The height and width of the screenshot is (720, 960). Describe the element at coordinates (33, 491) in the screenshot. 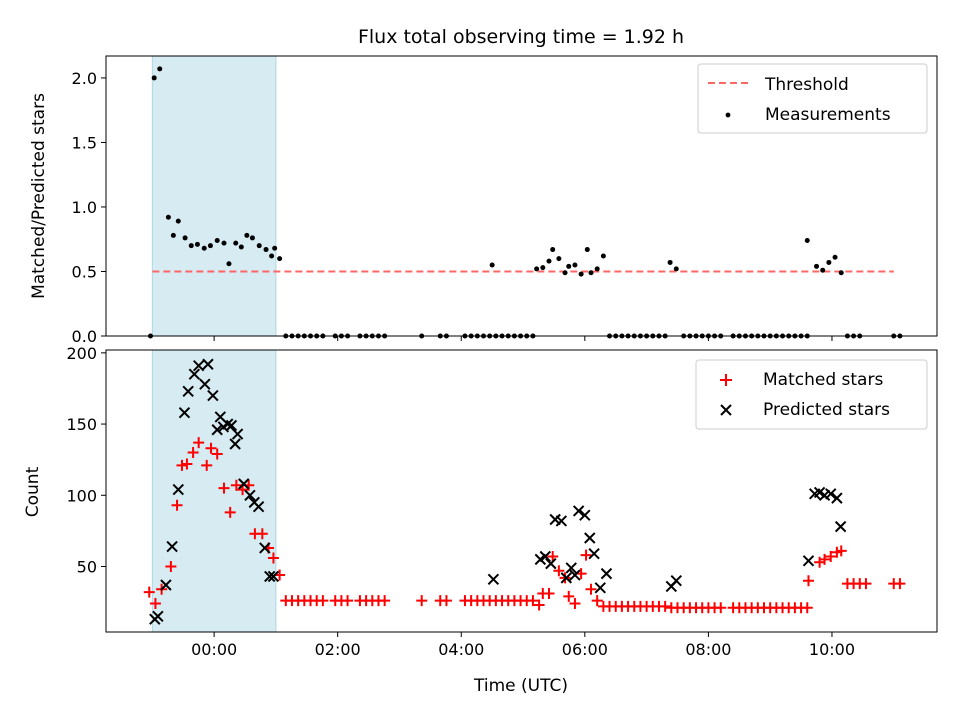

I see `bottom-y-axis-label: Count` at that location.